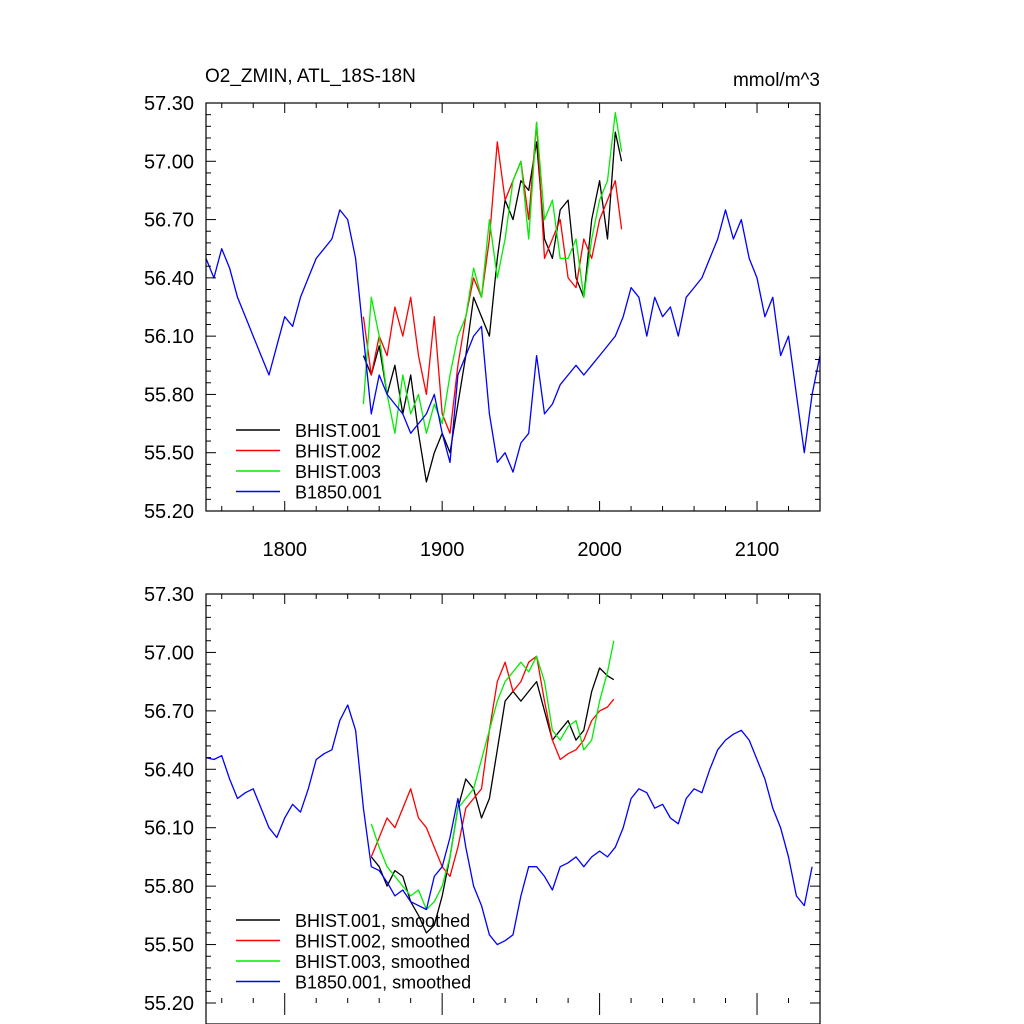  Describe the element at coordinates (338, 472) in the screenshot. I see `legend-label: BHIST.003` at that location.